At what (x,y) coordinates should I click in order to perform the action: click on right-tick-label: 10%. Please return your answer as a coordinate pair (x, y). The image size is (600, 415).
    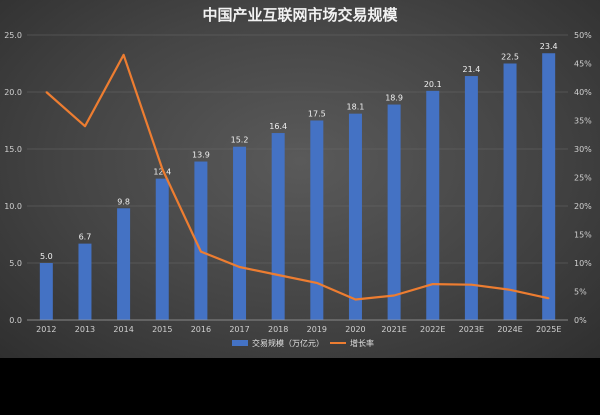
    Looking at the image, I should click on (583, 263).